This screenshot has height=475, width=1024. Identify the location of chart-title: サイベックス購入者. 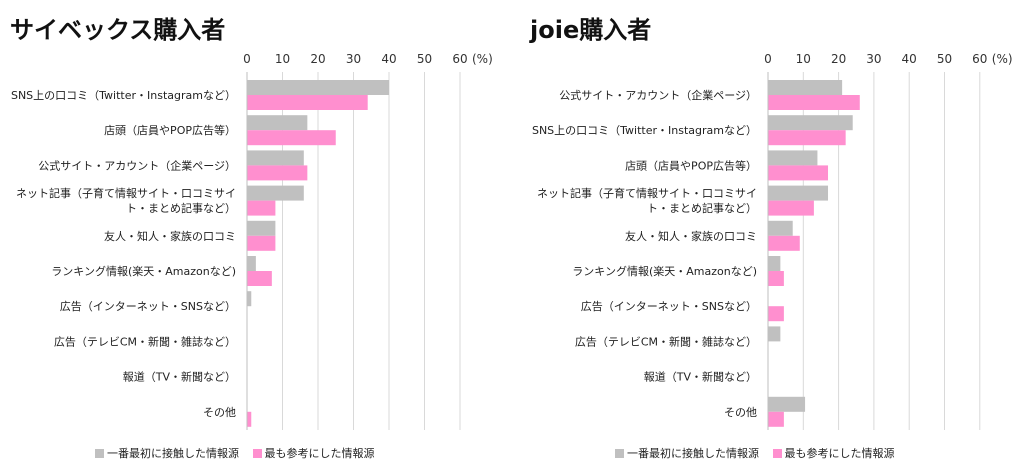
(118, 30).